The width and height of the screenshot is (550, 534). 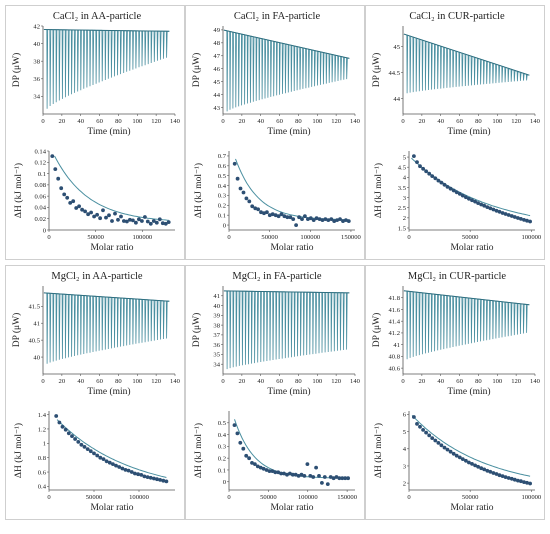 What do you see at coordinates (308, 497) in the screenshot?
I see `isotherm-x-tick-label: 100000` at bounding box center [308, 497].